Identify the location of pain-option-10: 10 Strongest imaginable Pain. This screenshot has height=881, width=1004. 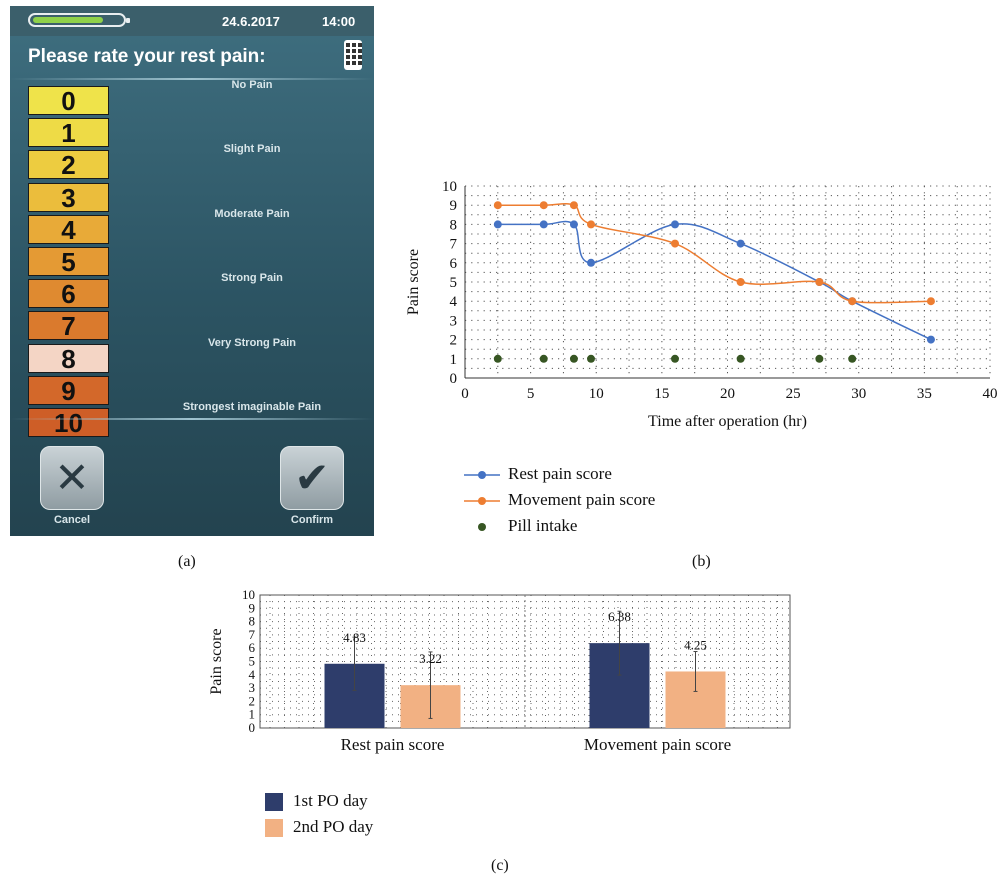
(200, 420).